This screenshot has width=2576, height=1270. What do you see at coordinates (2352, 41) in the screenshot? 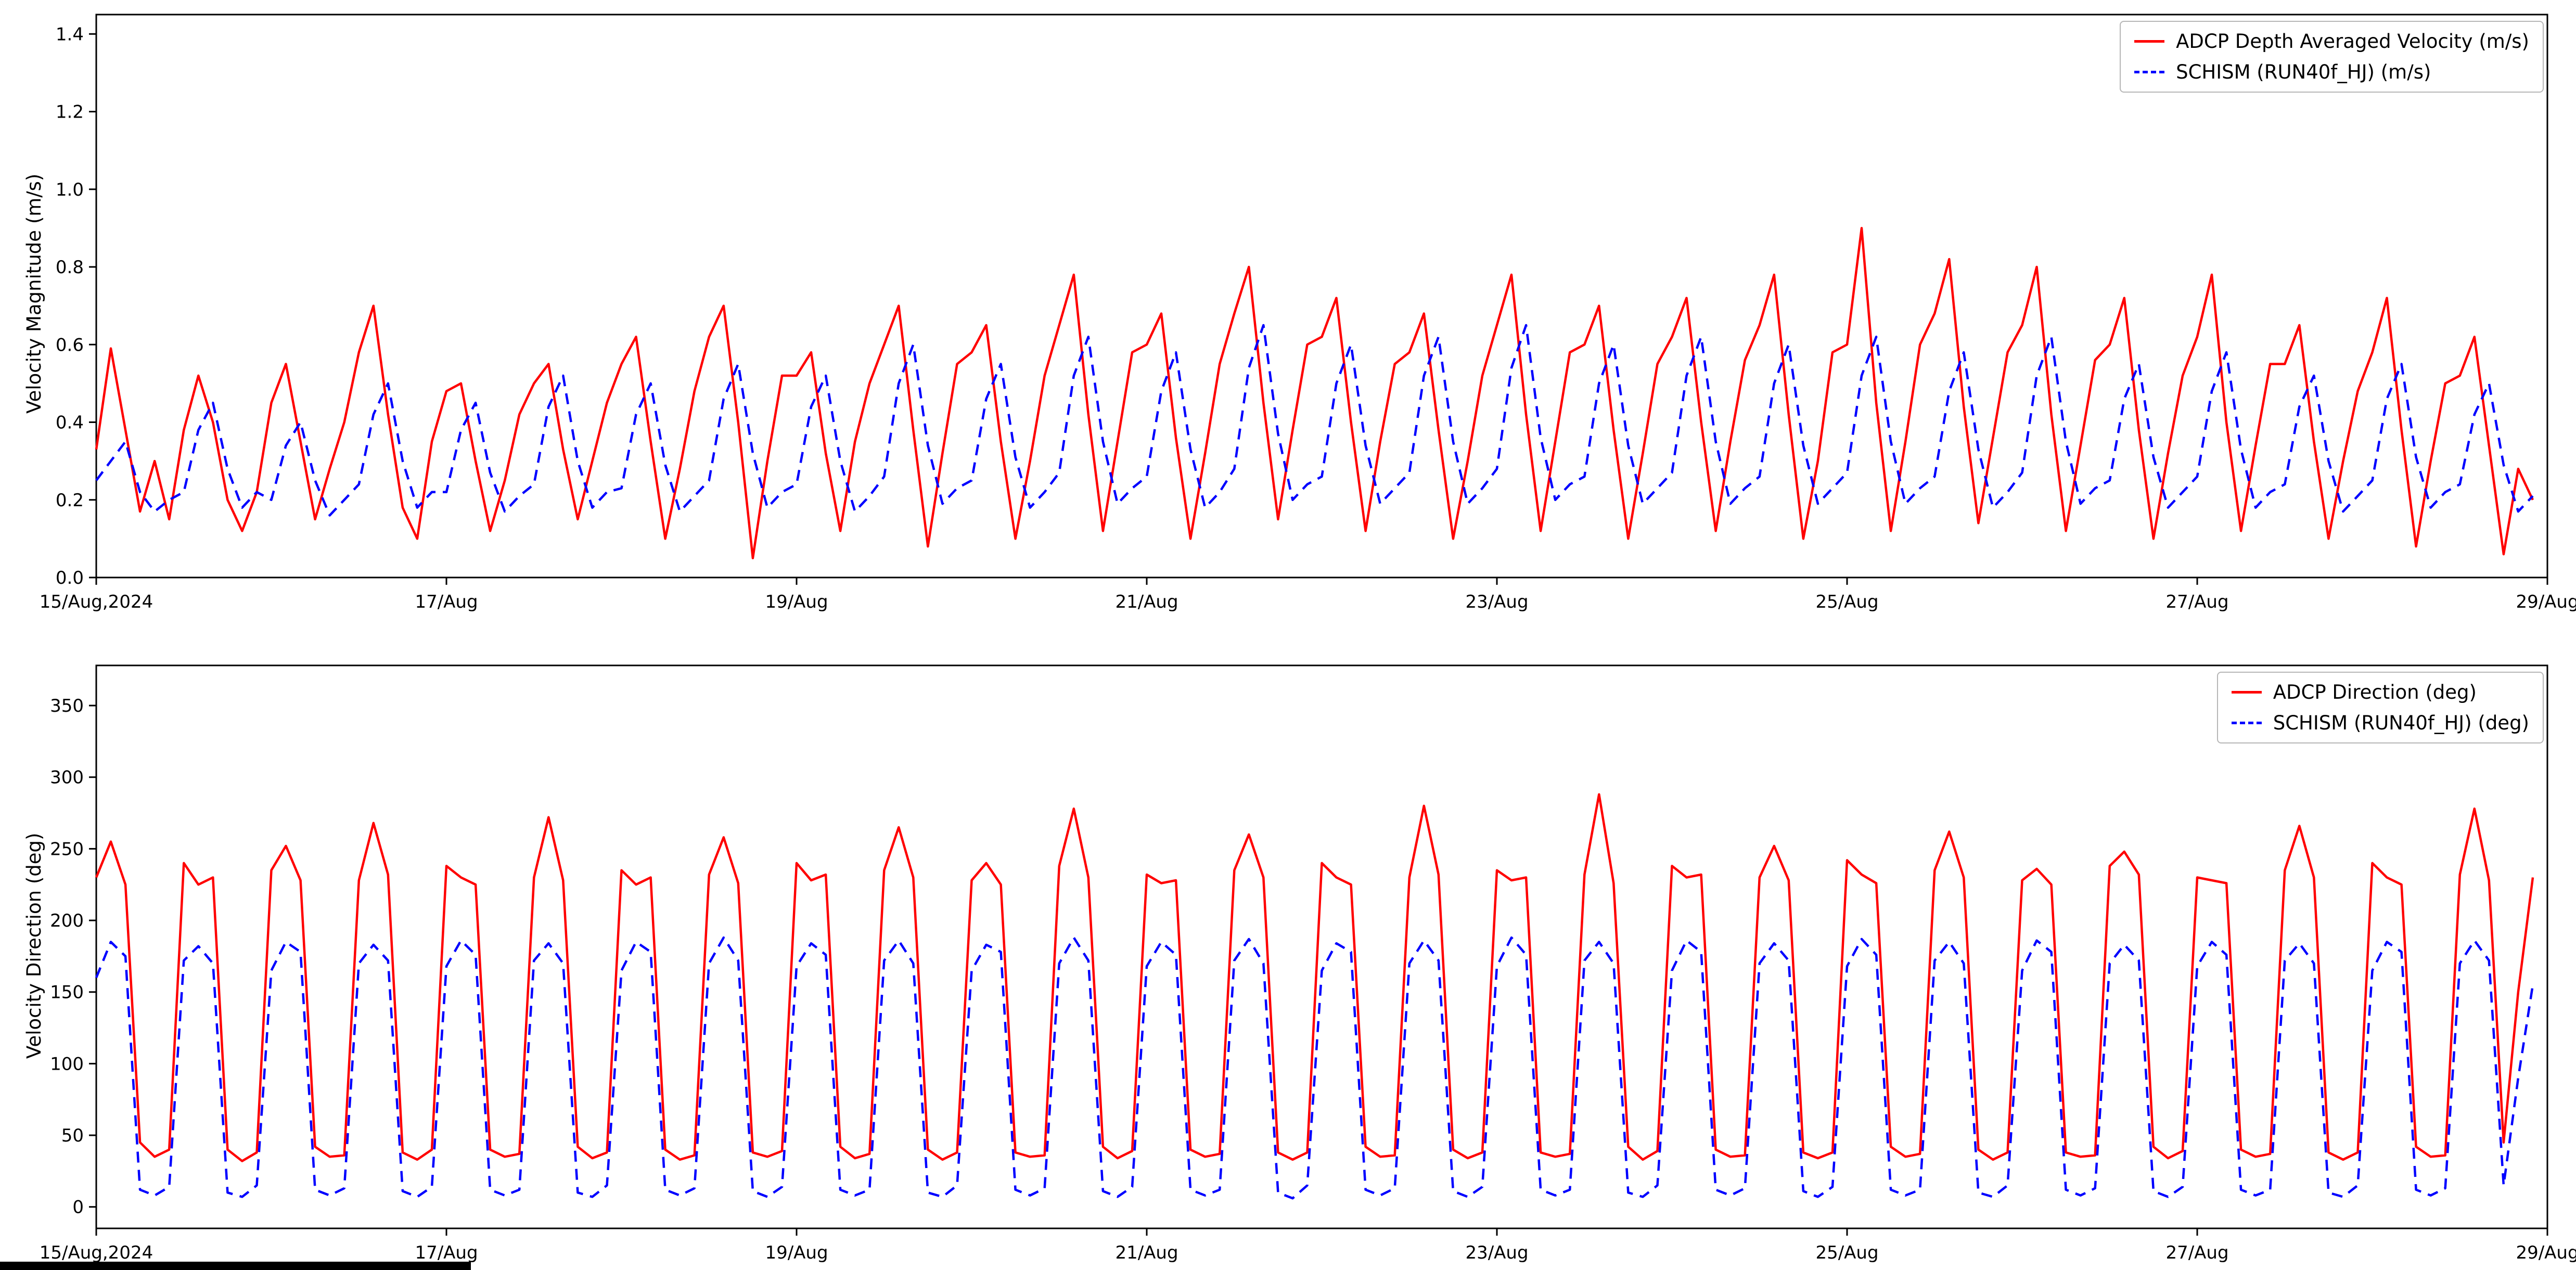
I see `legend-label-adcp-velocity: ADCP Depth Averaged Velocity (m/s)` at bounding box center [2352, 41].